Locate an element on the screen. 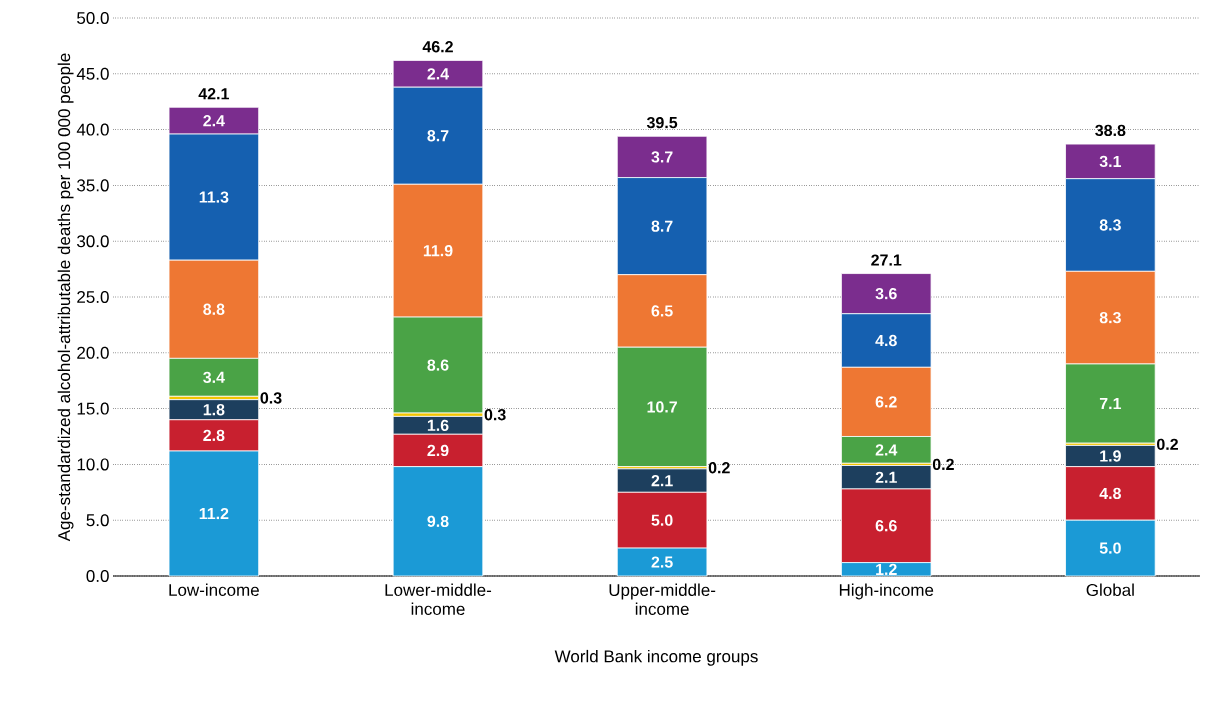 This screenshot has height=709, width=1214. x-tick-label: High-income is located at coordinates (886, 591).